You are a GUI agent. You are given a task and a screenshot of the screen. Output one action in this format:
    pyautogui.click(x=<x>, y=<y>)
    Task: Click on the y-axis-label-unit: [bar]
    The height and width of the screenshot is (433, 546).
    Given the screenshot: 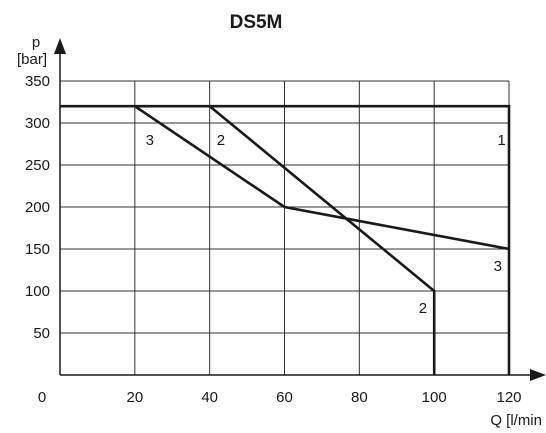 What is the action you would take?
    pyautogui.click(x=32, y=59)
    